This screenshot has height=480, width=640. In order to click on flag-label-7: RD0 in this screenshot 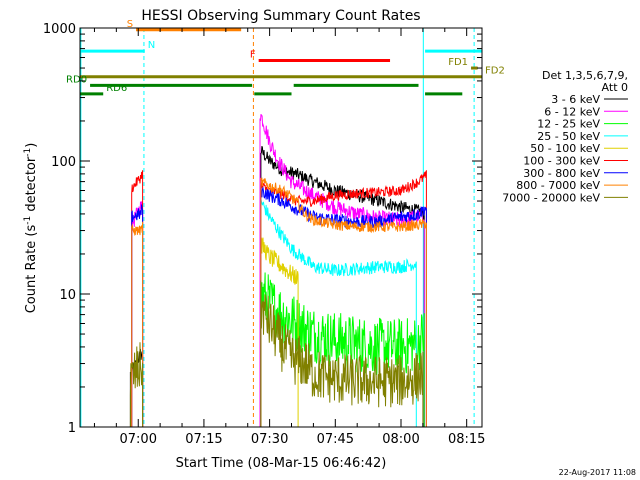, I will do `click(76, 79)`.